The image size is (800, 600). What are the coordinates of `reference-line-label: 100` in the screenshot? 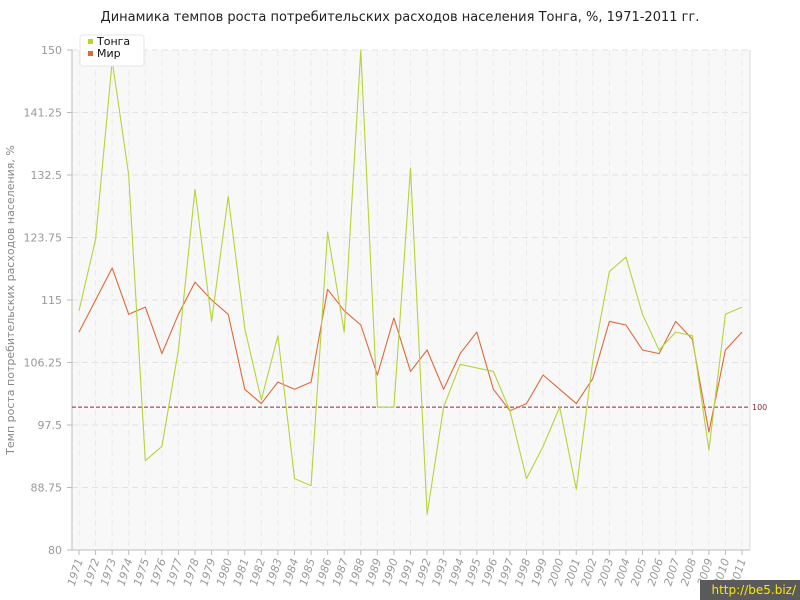 It's located at (759, 407).